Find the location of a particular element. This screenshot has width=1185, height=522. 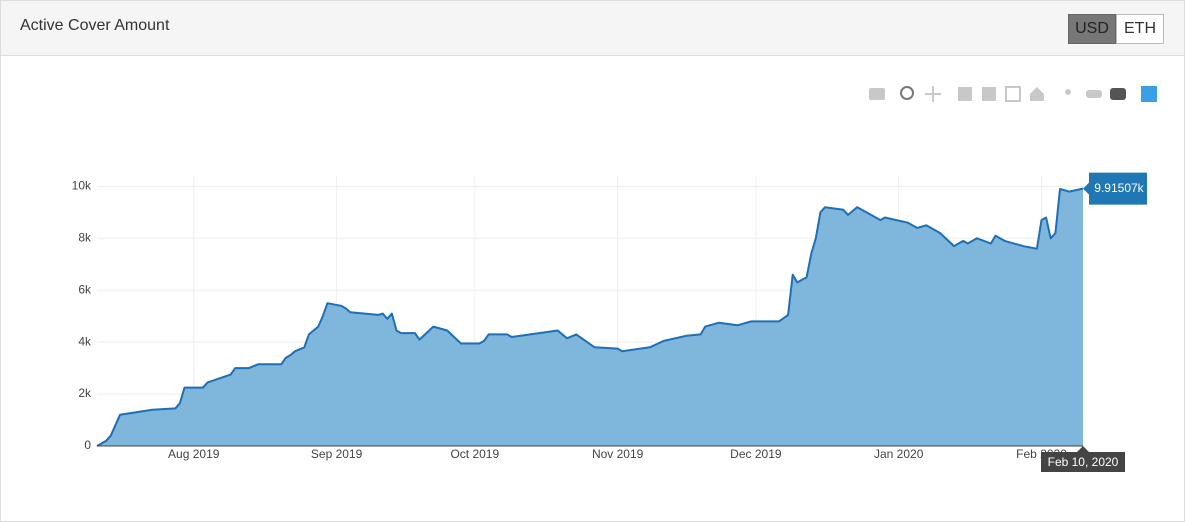

plotly-logo is located at coordinates (1149, 94).